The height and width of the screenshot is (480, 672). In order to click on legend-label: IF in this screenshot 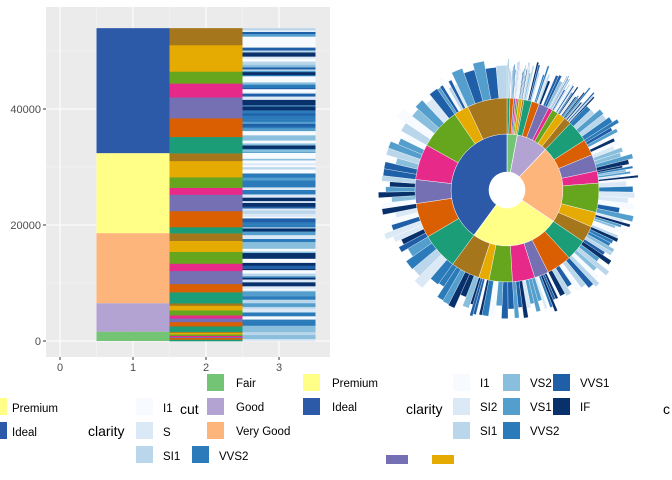, I will do `click(585, 408)`.